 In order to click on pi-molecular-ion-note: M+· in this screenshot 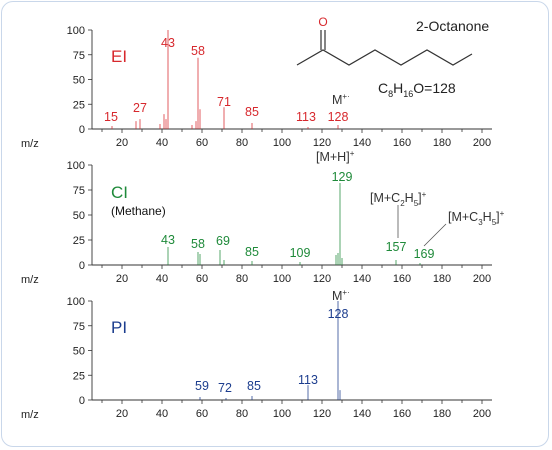, I will do `click(341, 295)`.